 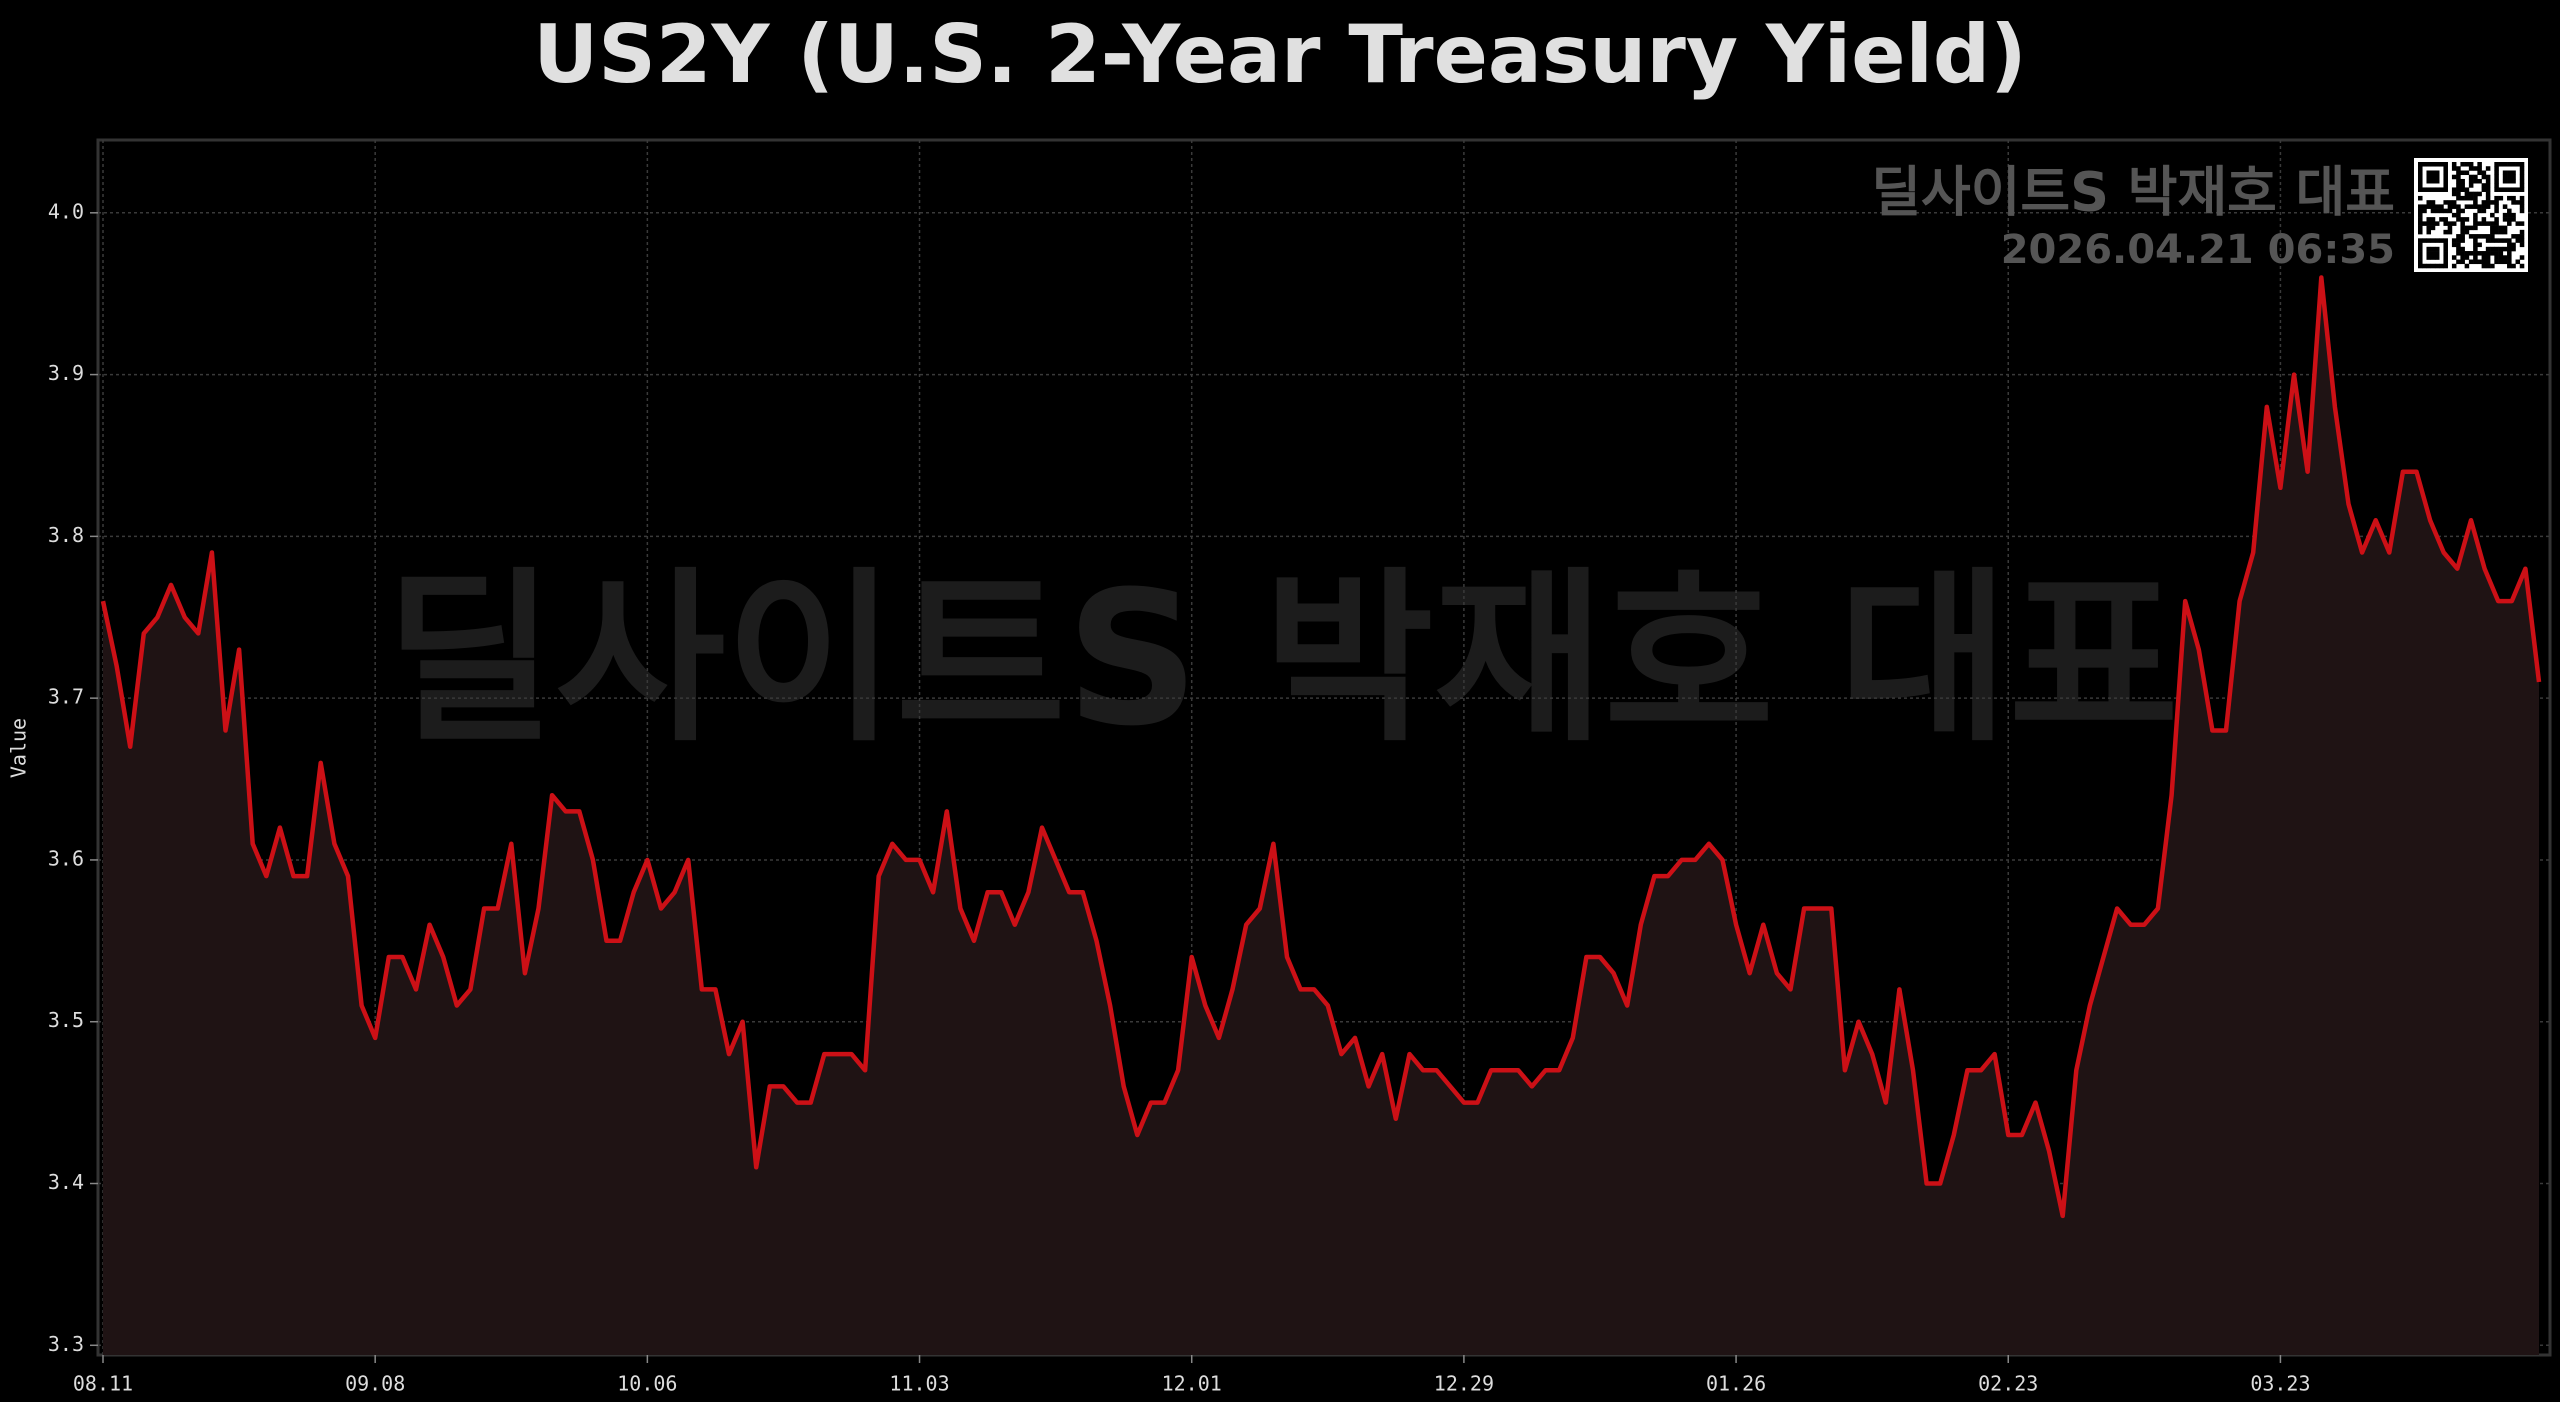 I want to click on y-tick-label: 4.0, so click(x=66, y=211).